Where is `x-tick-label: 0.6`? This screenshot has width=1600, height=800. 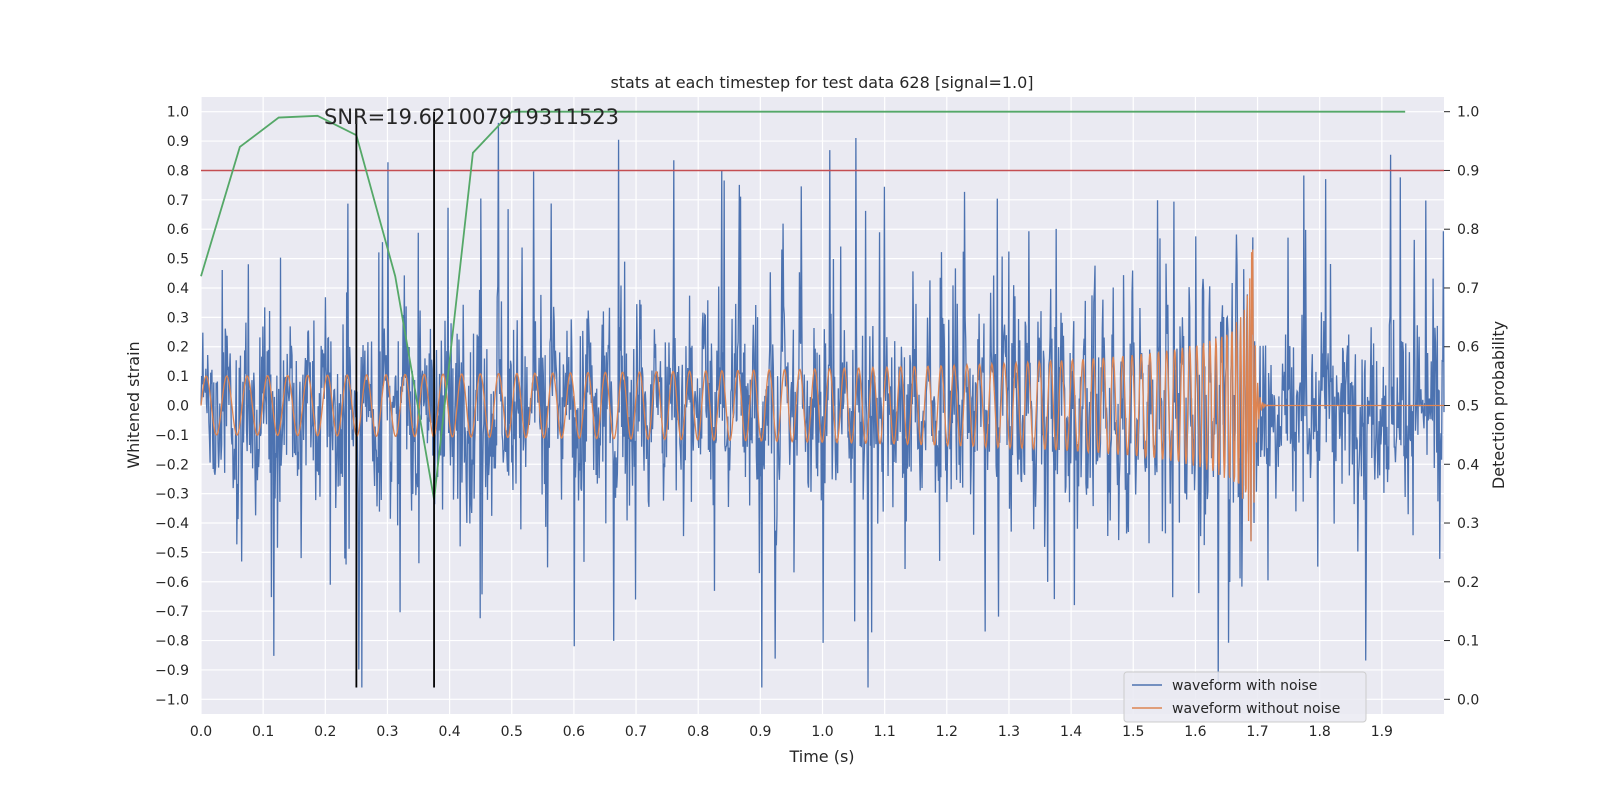
x-tick-label: 0.6 is located at coordinates (574, 732).